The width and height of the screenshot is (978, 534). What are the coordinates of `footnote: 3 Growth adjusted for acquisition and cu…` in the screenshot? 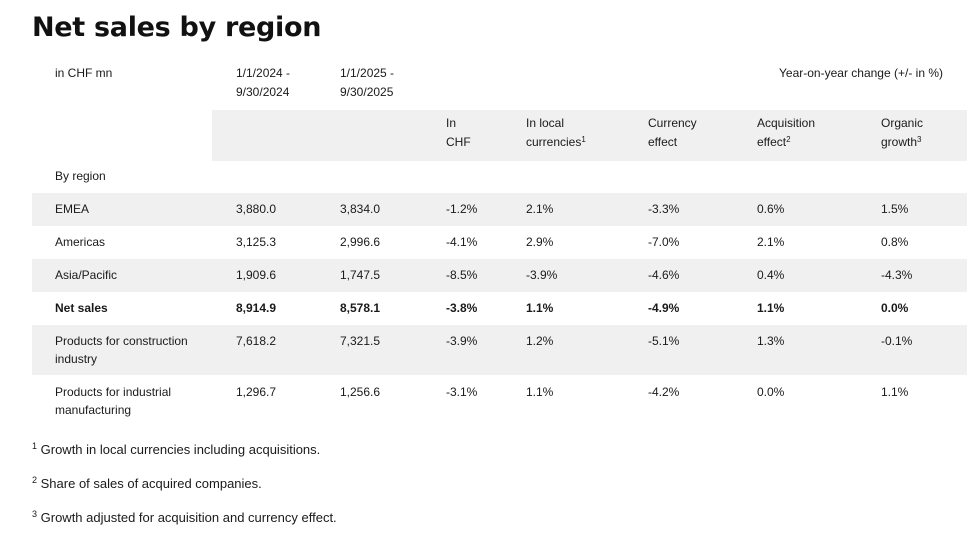 It's located at (184, 517).